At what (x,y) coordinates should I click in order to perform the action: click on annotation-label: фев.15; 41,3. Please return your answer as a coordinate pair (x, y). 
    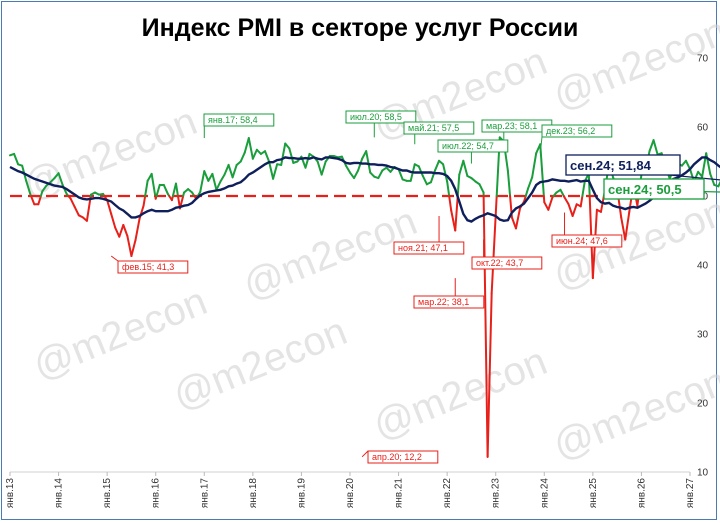
    Looking at the image, I should click on (148, 267).